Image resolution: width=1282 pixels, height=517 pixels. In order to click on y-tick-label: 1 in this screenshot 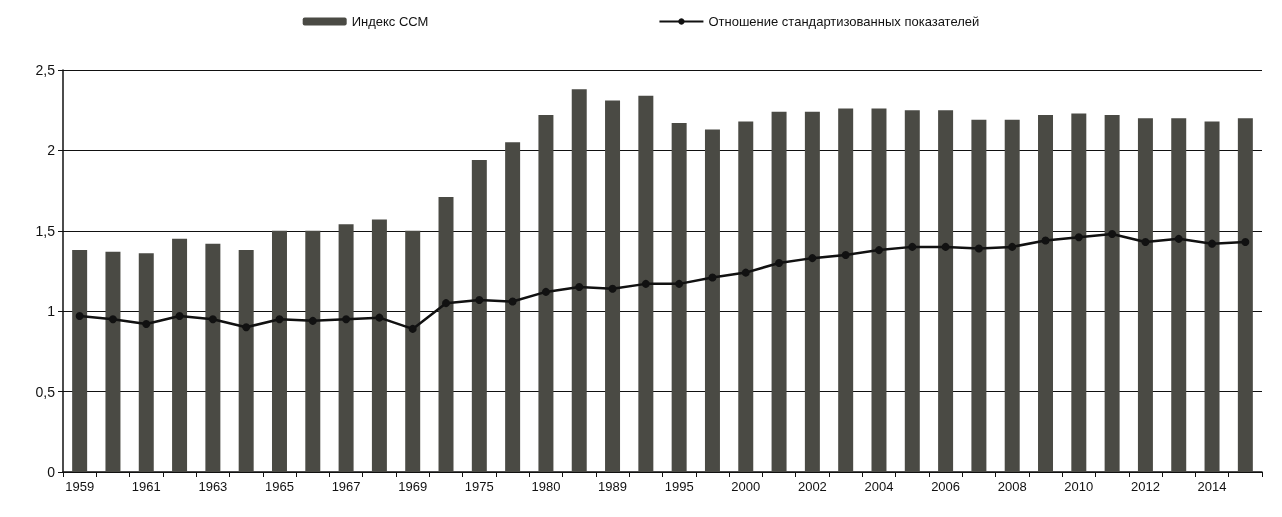, I will do `click(51, 311)`.